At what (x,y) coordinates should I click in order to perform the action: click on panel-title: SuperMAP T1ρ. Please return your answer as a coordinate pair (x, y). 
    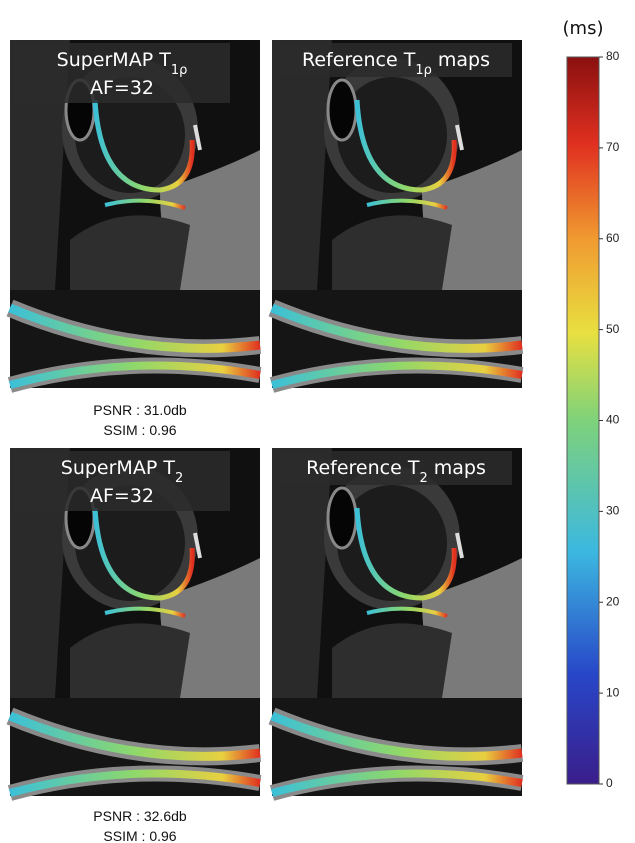
    Looking at the image, I should click on (122, 63).